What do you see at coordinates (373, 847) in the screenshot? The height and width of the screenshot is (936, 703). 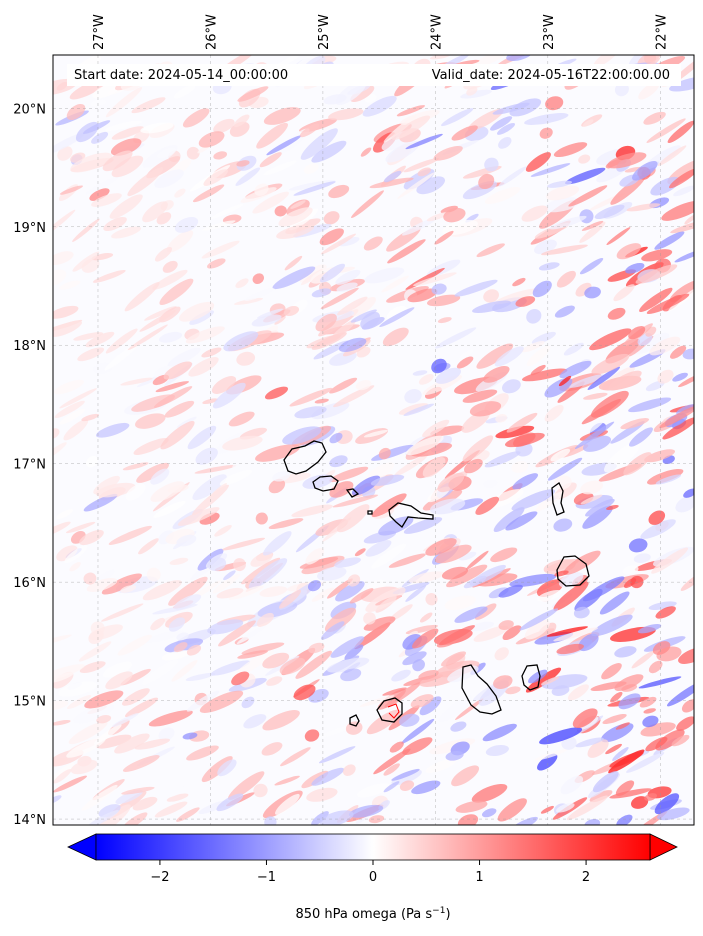 I see `colorbar-bar` at bounding box center [373, 847].